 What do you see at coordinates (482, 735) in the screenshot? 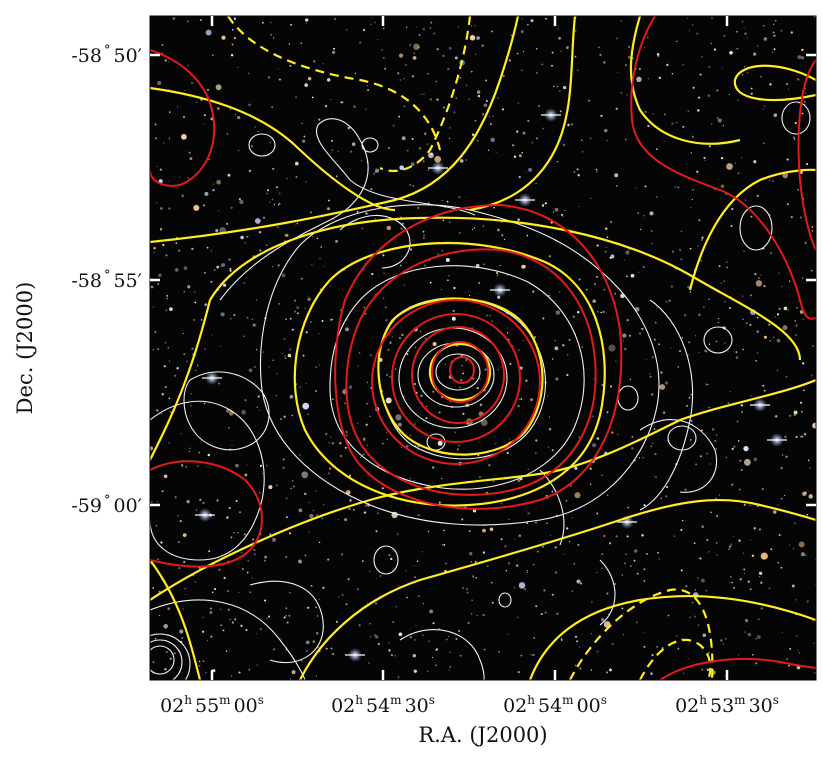
I see `x-axis-title: R.A. (J2000)` at bounding box center [482, 735].